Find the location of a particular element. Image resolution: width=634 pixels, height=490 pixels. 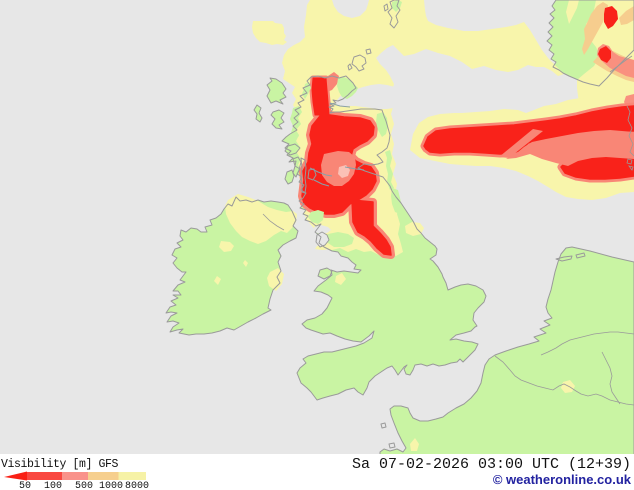

svg-text: 1000 is located at coordinates (111, 485).